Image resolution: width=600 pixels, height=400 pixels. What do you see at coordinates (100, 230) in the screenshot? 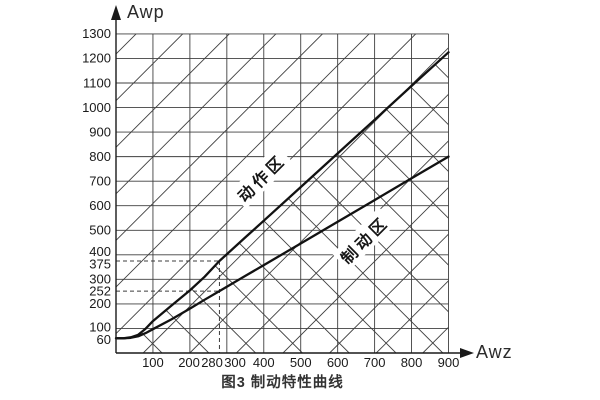
I see `y-tick-label: 500` at bounding box center [100, 230].